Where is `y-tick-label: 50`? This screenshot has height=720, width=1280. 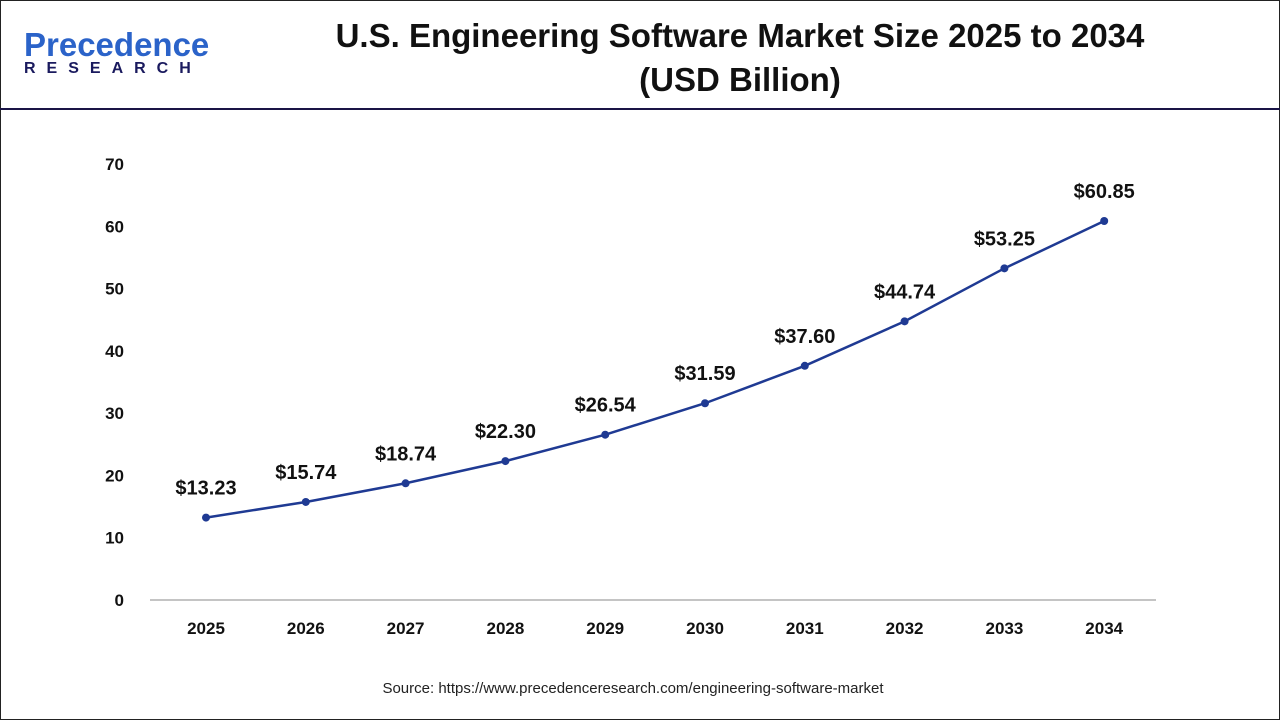
y-tick-label: 50 is located at coordinates (114, 289).